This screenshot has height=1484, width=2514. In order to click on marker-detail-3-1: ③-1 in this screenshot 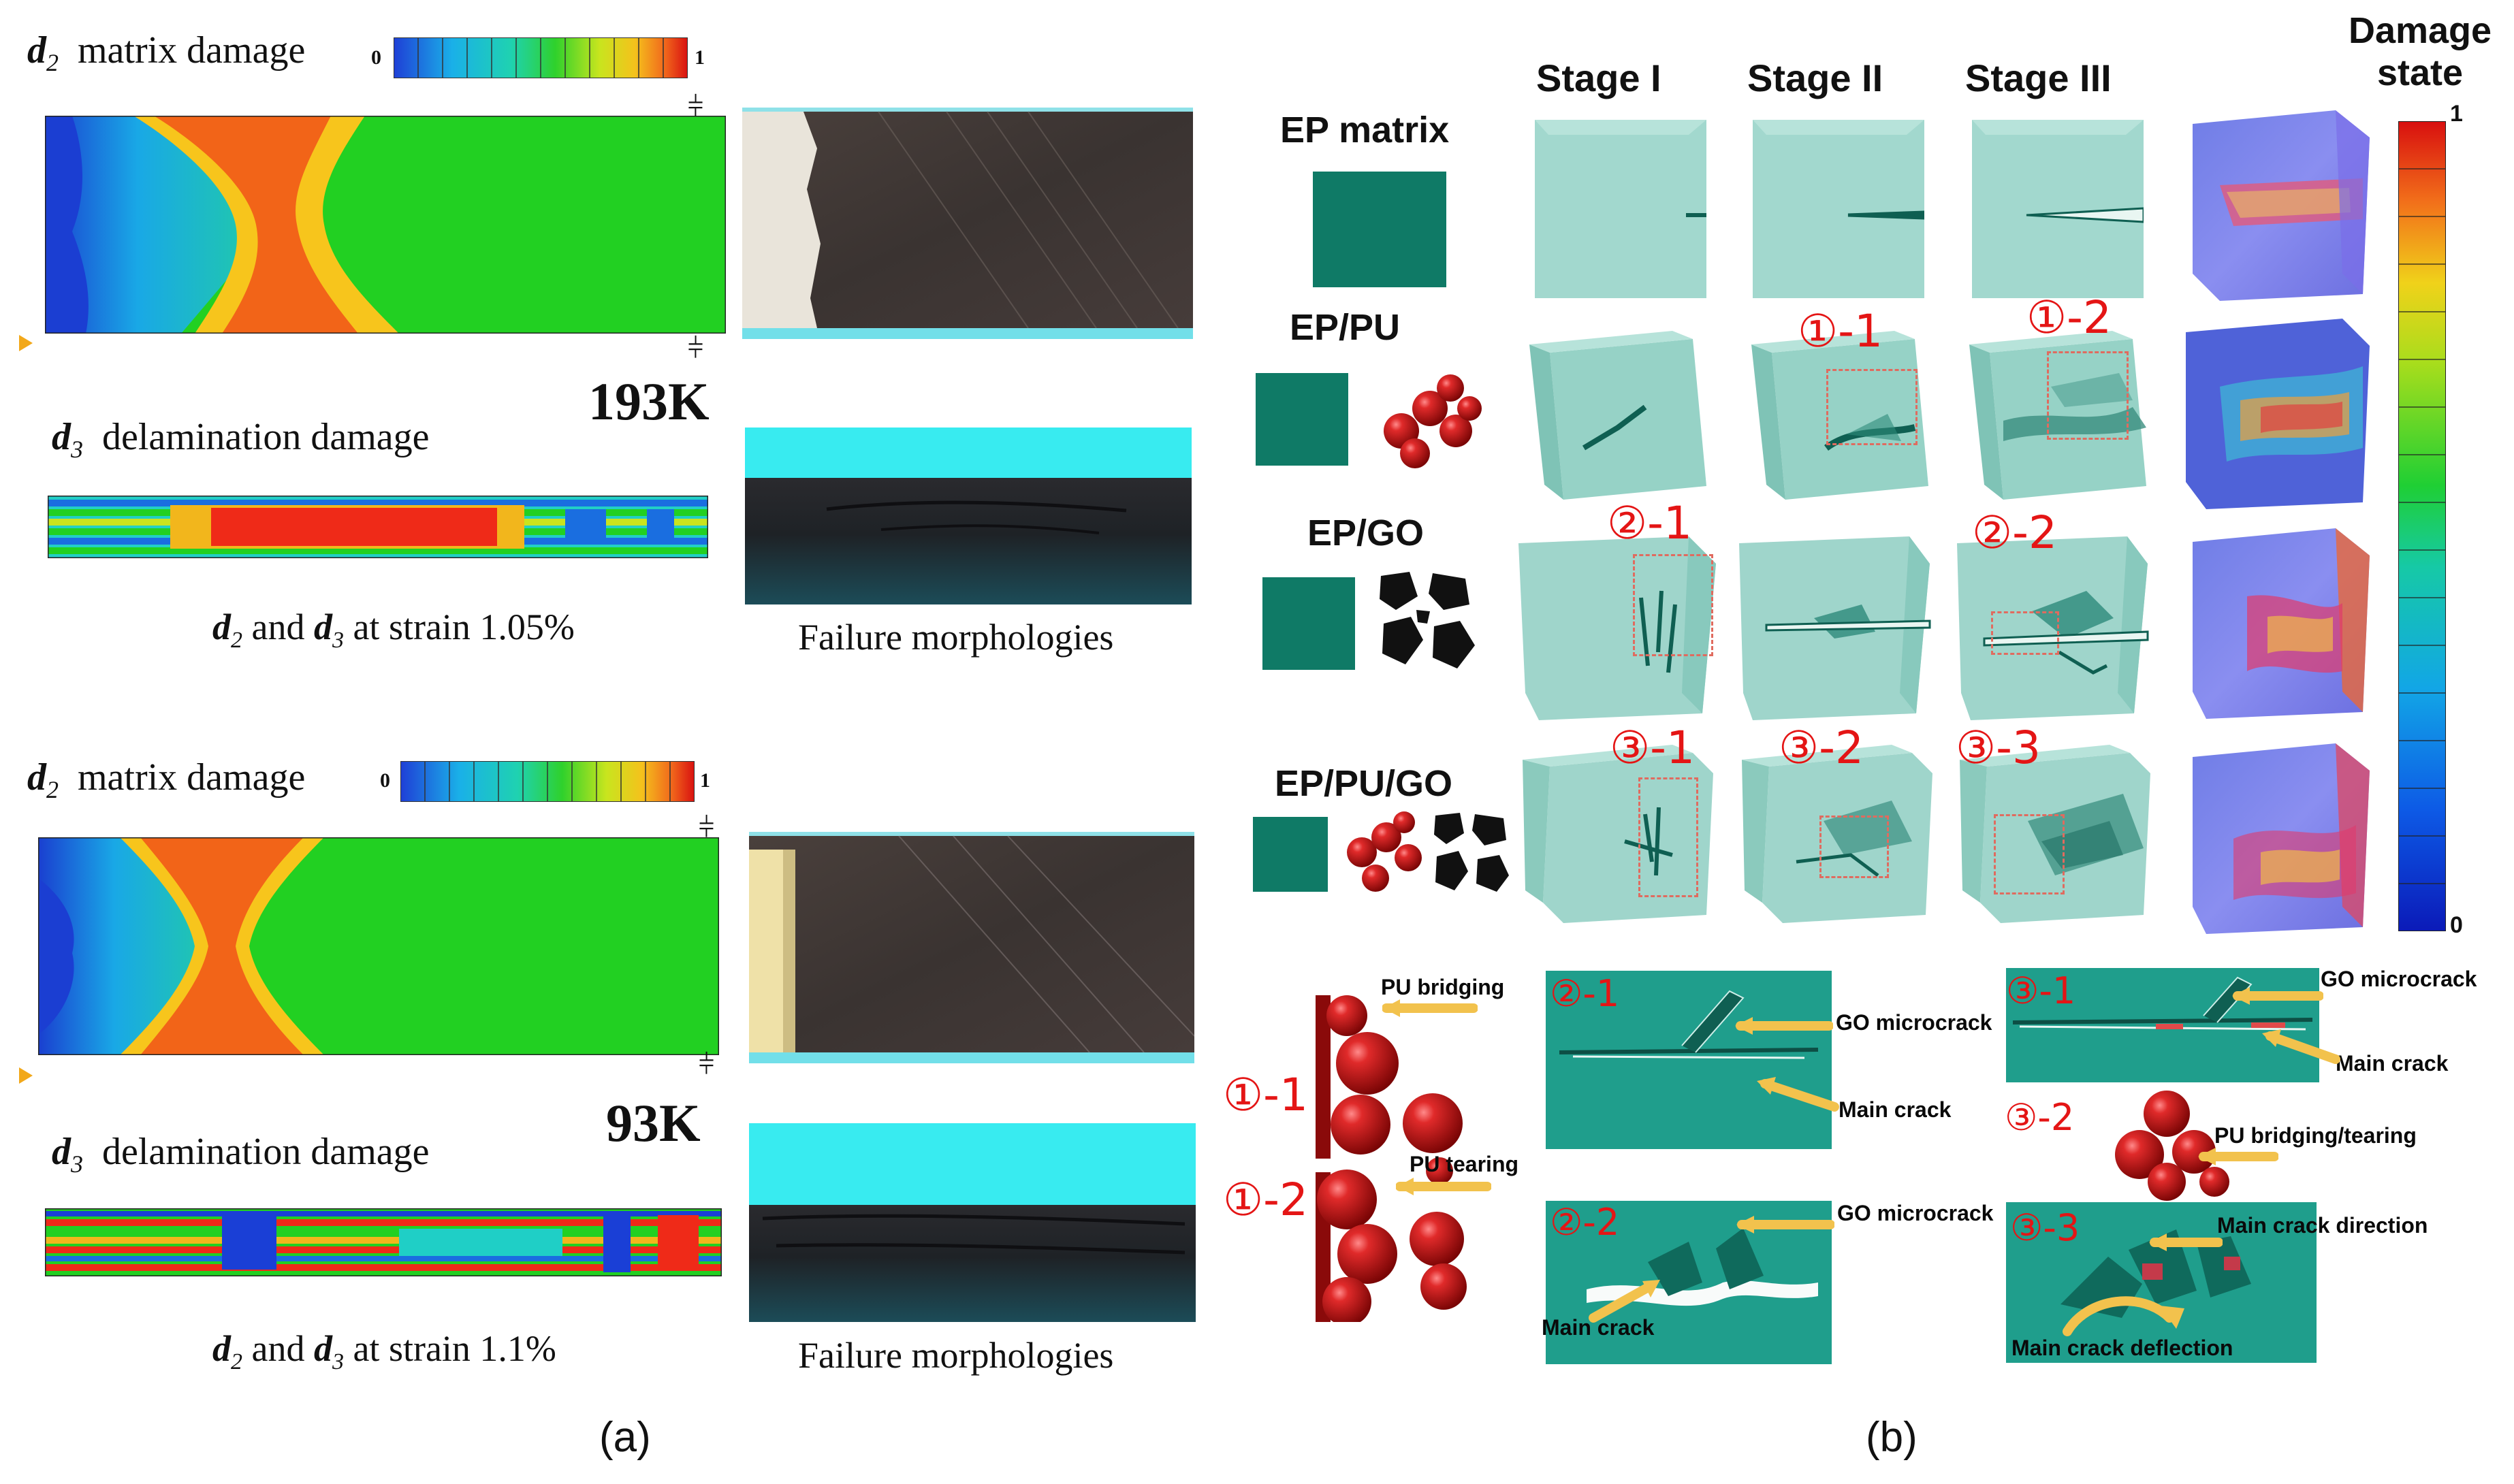, I will do `click(2041, 990)`.